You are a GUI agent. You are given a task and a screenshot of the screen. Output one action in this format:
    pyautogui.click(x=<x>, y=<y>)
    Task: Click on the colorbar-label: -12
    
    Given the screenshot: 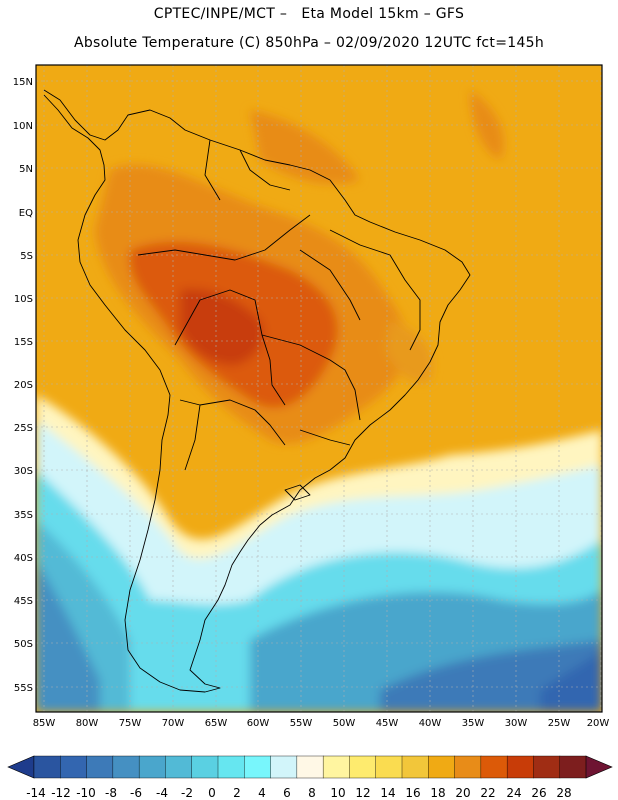 What is the action you would take?
    pyautogui.click(x=61, y=793)
    